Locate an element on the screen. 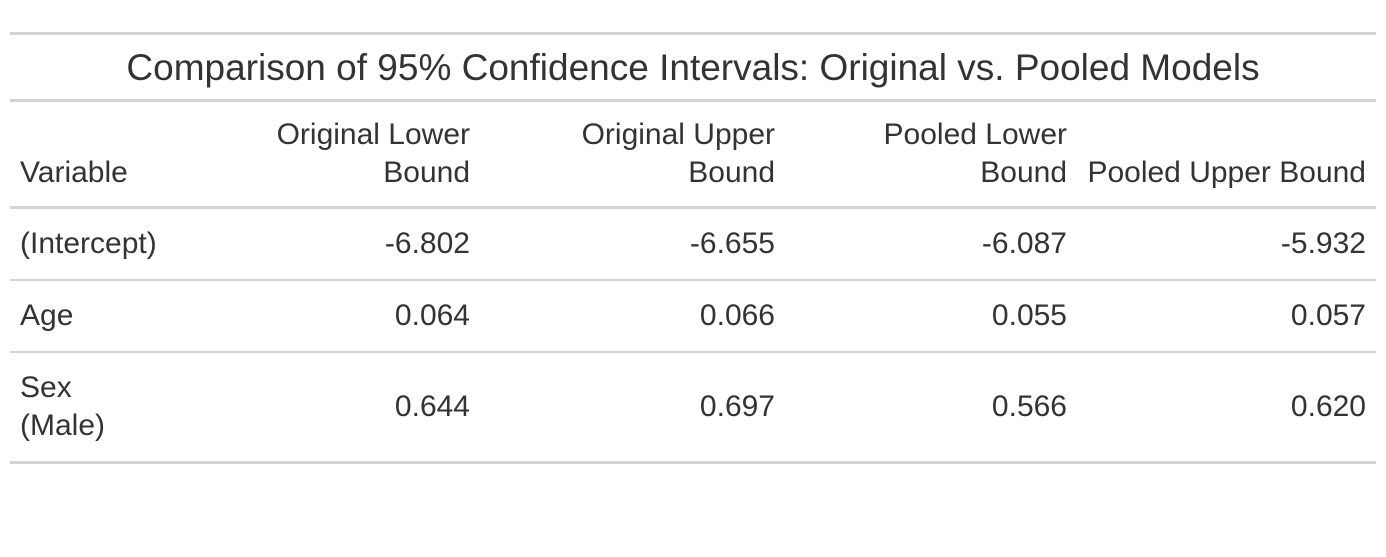 The image size is (1386, 557). cell-variable: Sex (Male) is located at coordinates (108, 407).